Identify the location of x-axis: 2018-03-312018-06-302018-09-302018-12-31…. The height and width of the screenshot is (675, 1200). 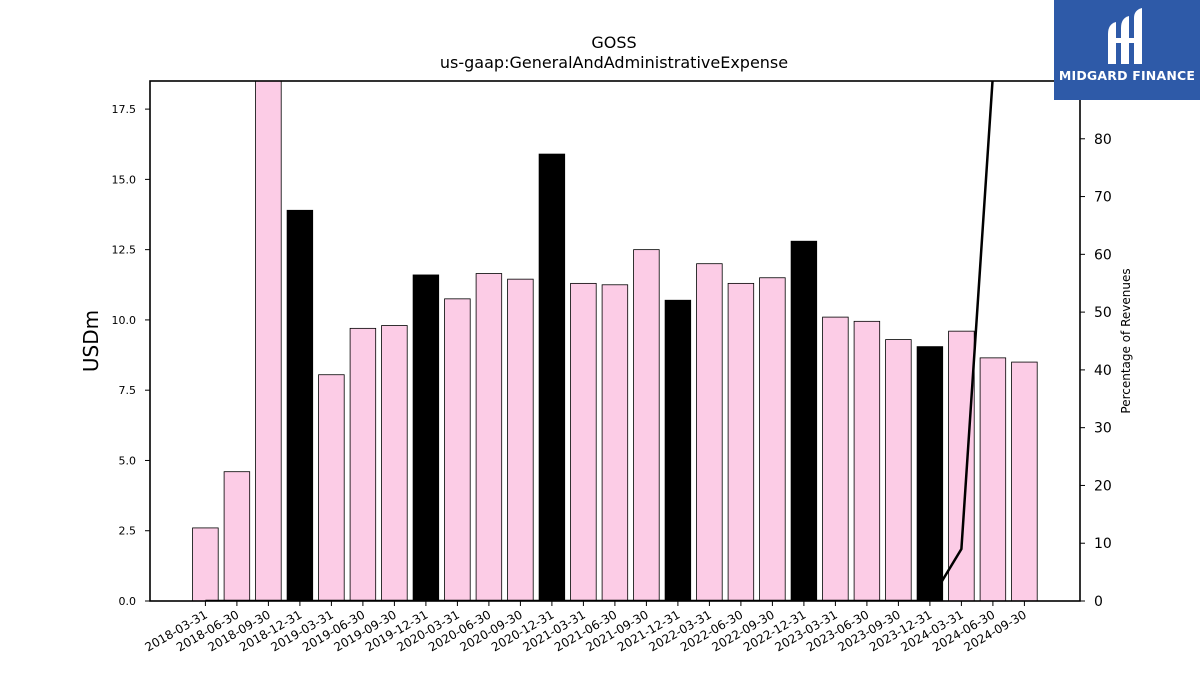
(585, 627).